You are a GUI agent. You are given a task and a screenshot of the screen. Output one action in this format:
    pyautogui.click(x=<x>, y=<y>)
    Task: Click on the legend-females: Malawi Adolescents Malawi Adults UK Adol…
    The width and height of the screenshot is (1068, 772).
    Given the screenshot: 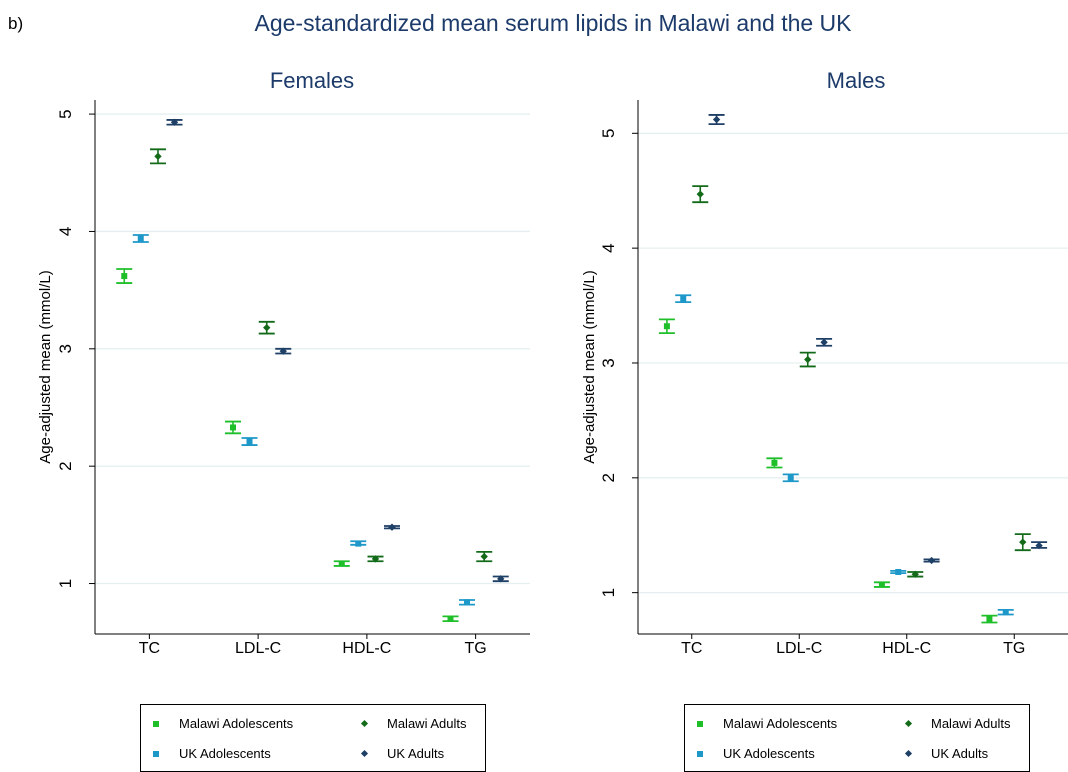 What is the action you would take?
    pyautogui.click(x=313, y=738)
    